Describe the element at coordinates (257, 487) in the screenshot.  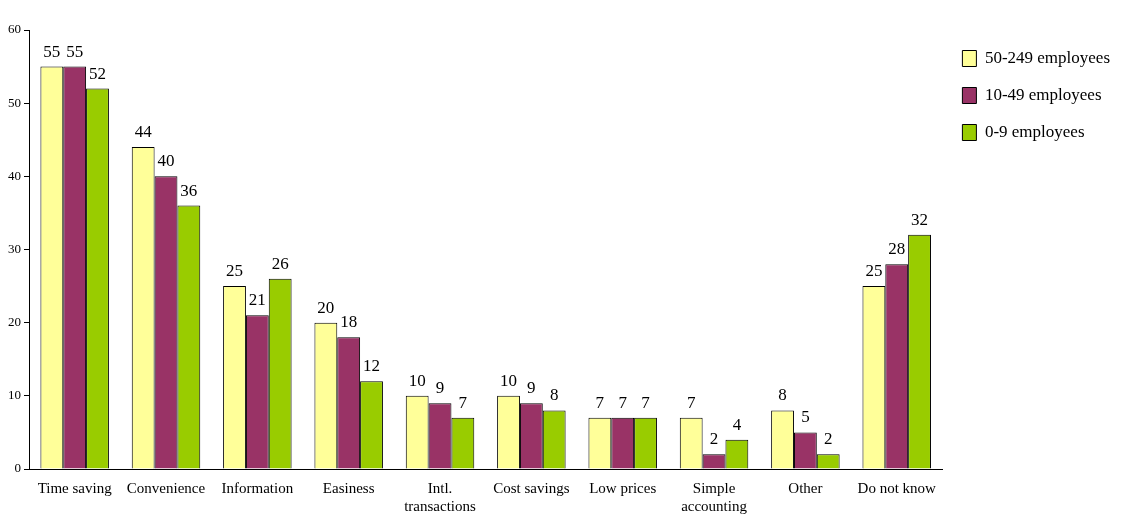
I see `x-tick-label: Information` at that location.